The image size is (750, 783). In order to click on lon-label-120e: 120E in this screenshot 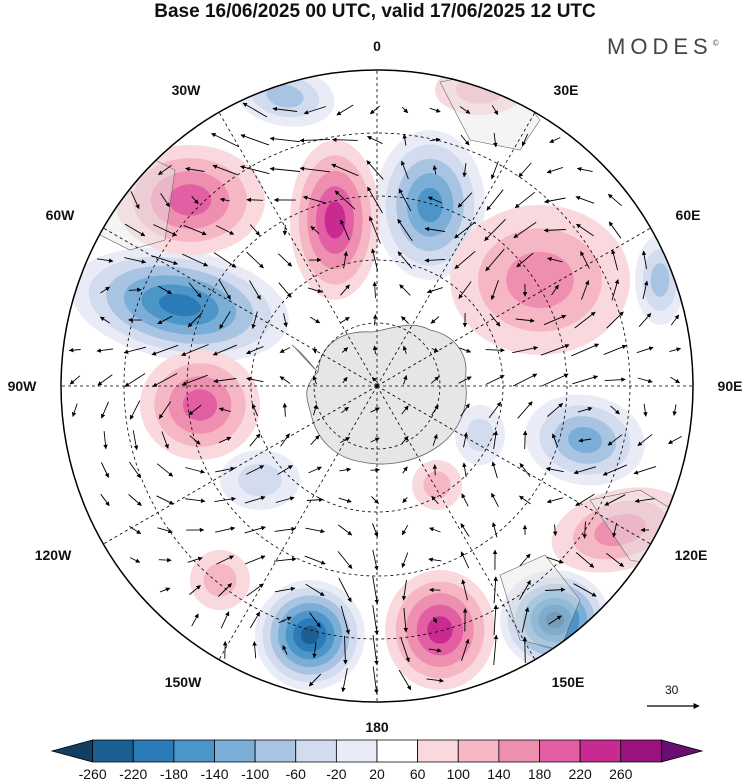, I will do `click(691, 555)`.